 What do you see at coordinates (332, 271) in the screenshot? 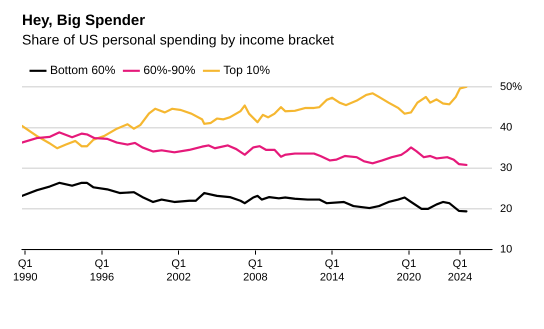
I see `x-tick-label: Q1 2014` at bounding box center [332, 271].